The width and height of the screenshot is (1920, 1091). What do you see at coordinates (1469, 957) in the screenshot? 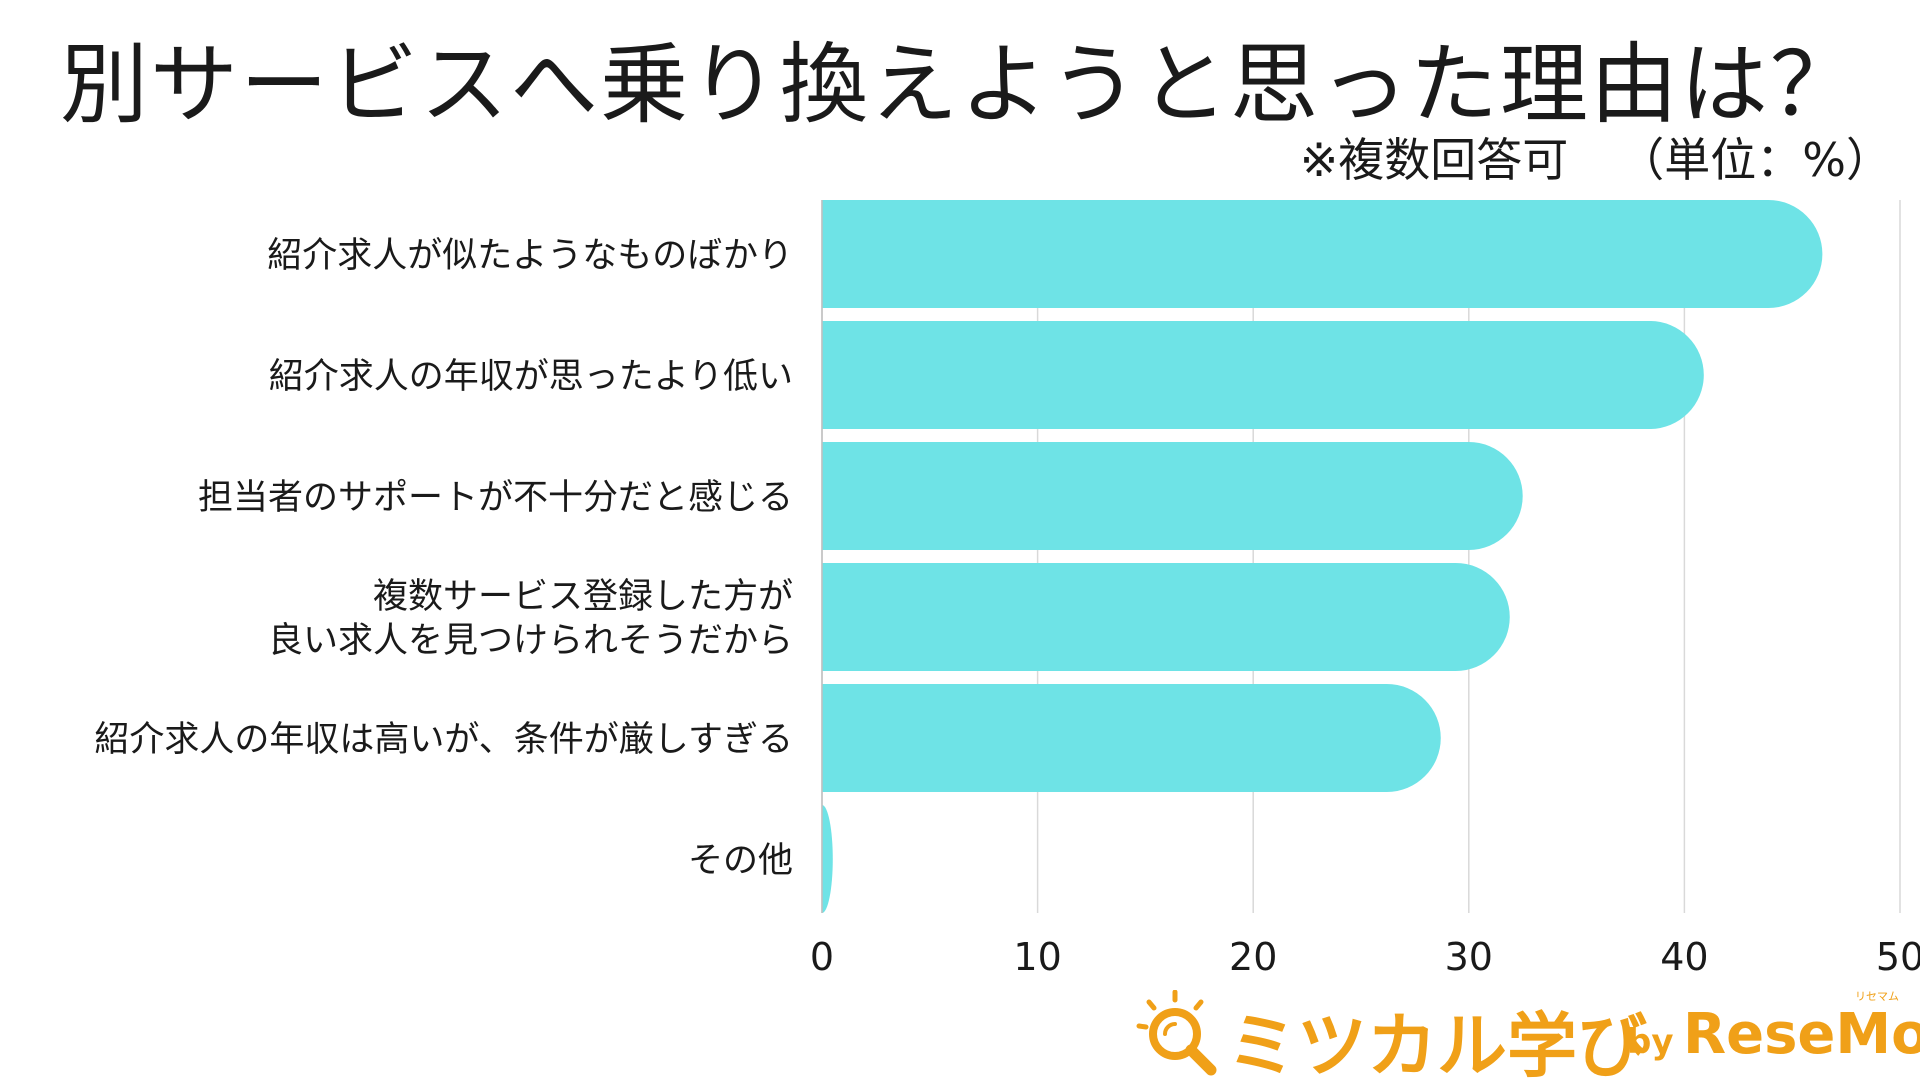
I see `x-tick-label: 30` at bounding box center [1469, 957].